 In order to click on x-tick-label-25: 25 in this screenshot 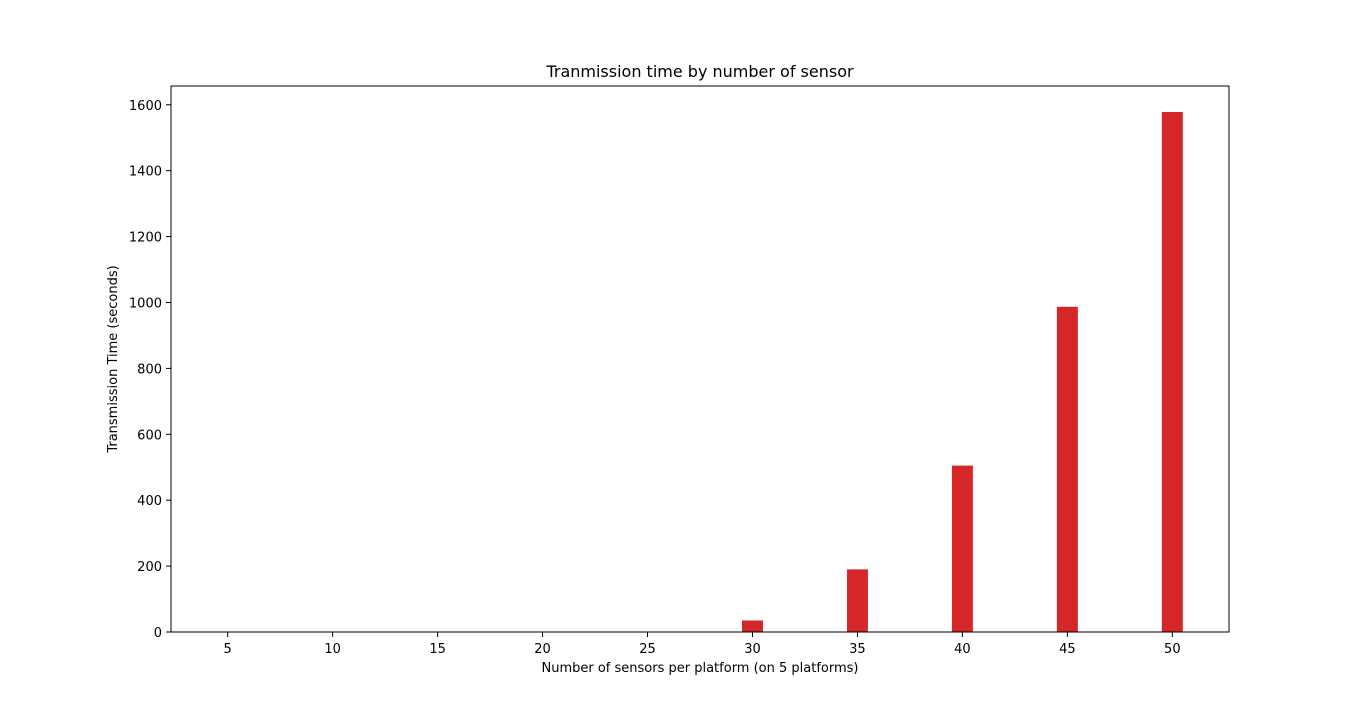, I will do `click(647, 649)`.